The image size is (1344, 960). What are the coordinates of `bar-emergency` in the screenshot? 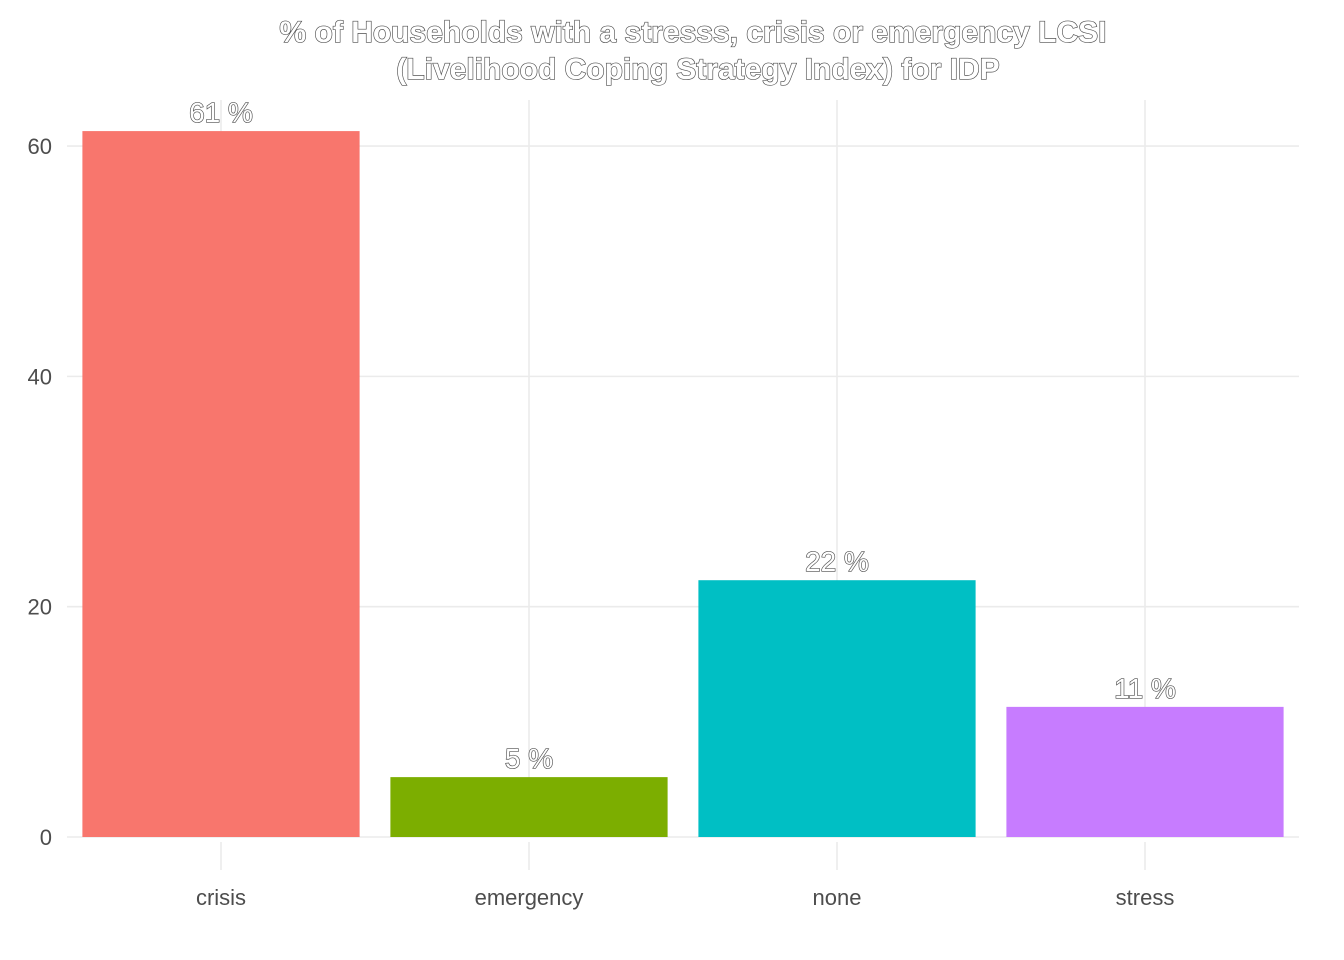 It's located at (529, 807).